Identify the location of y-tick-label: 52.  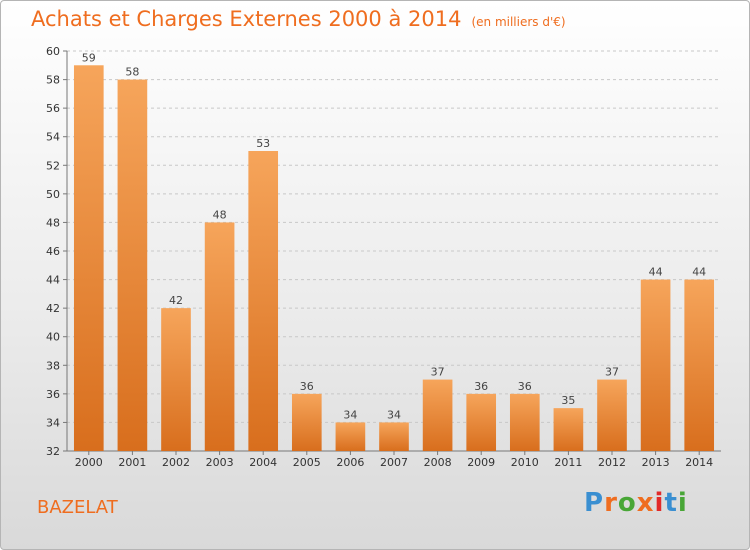
(53, 165).